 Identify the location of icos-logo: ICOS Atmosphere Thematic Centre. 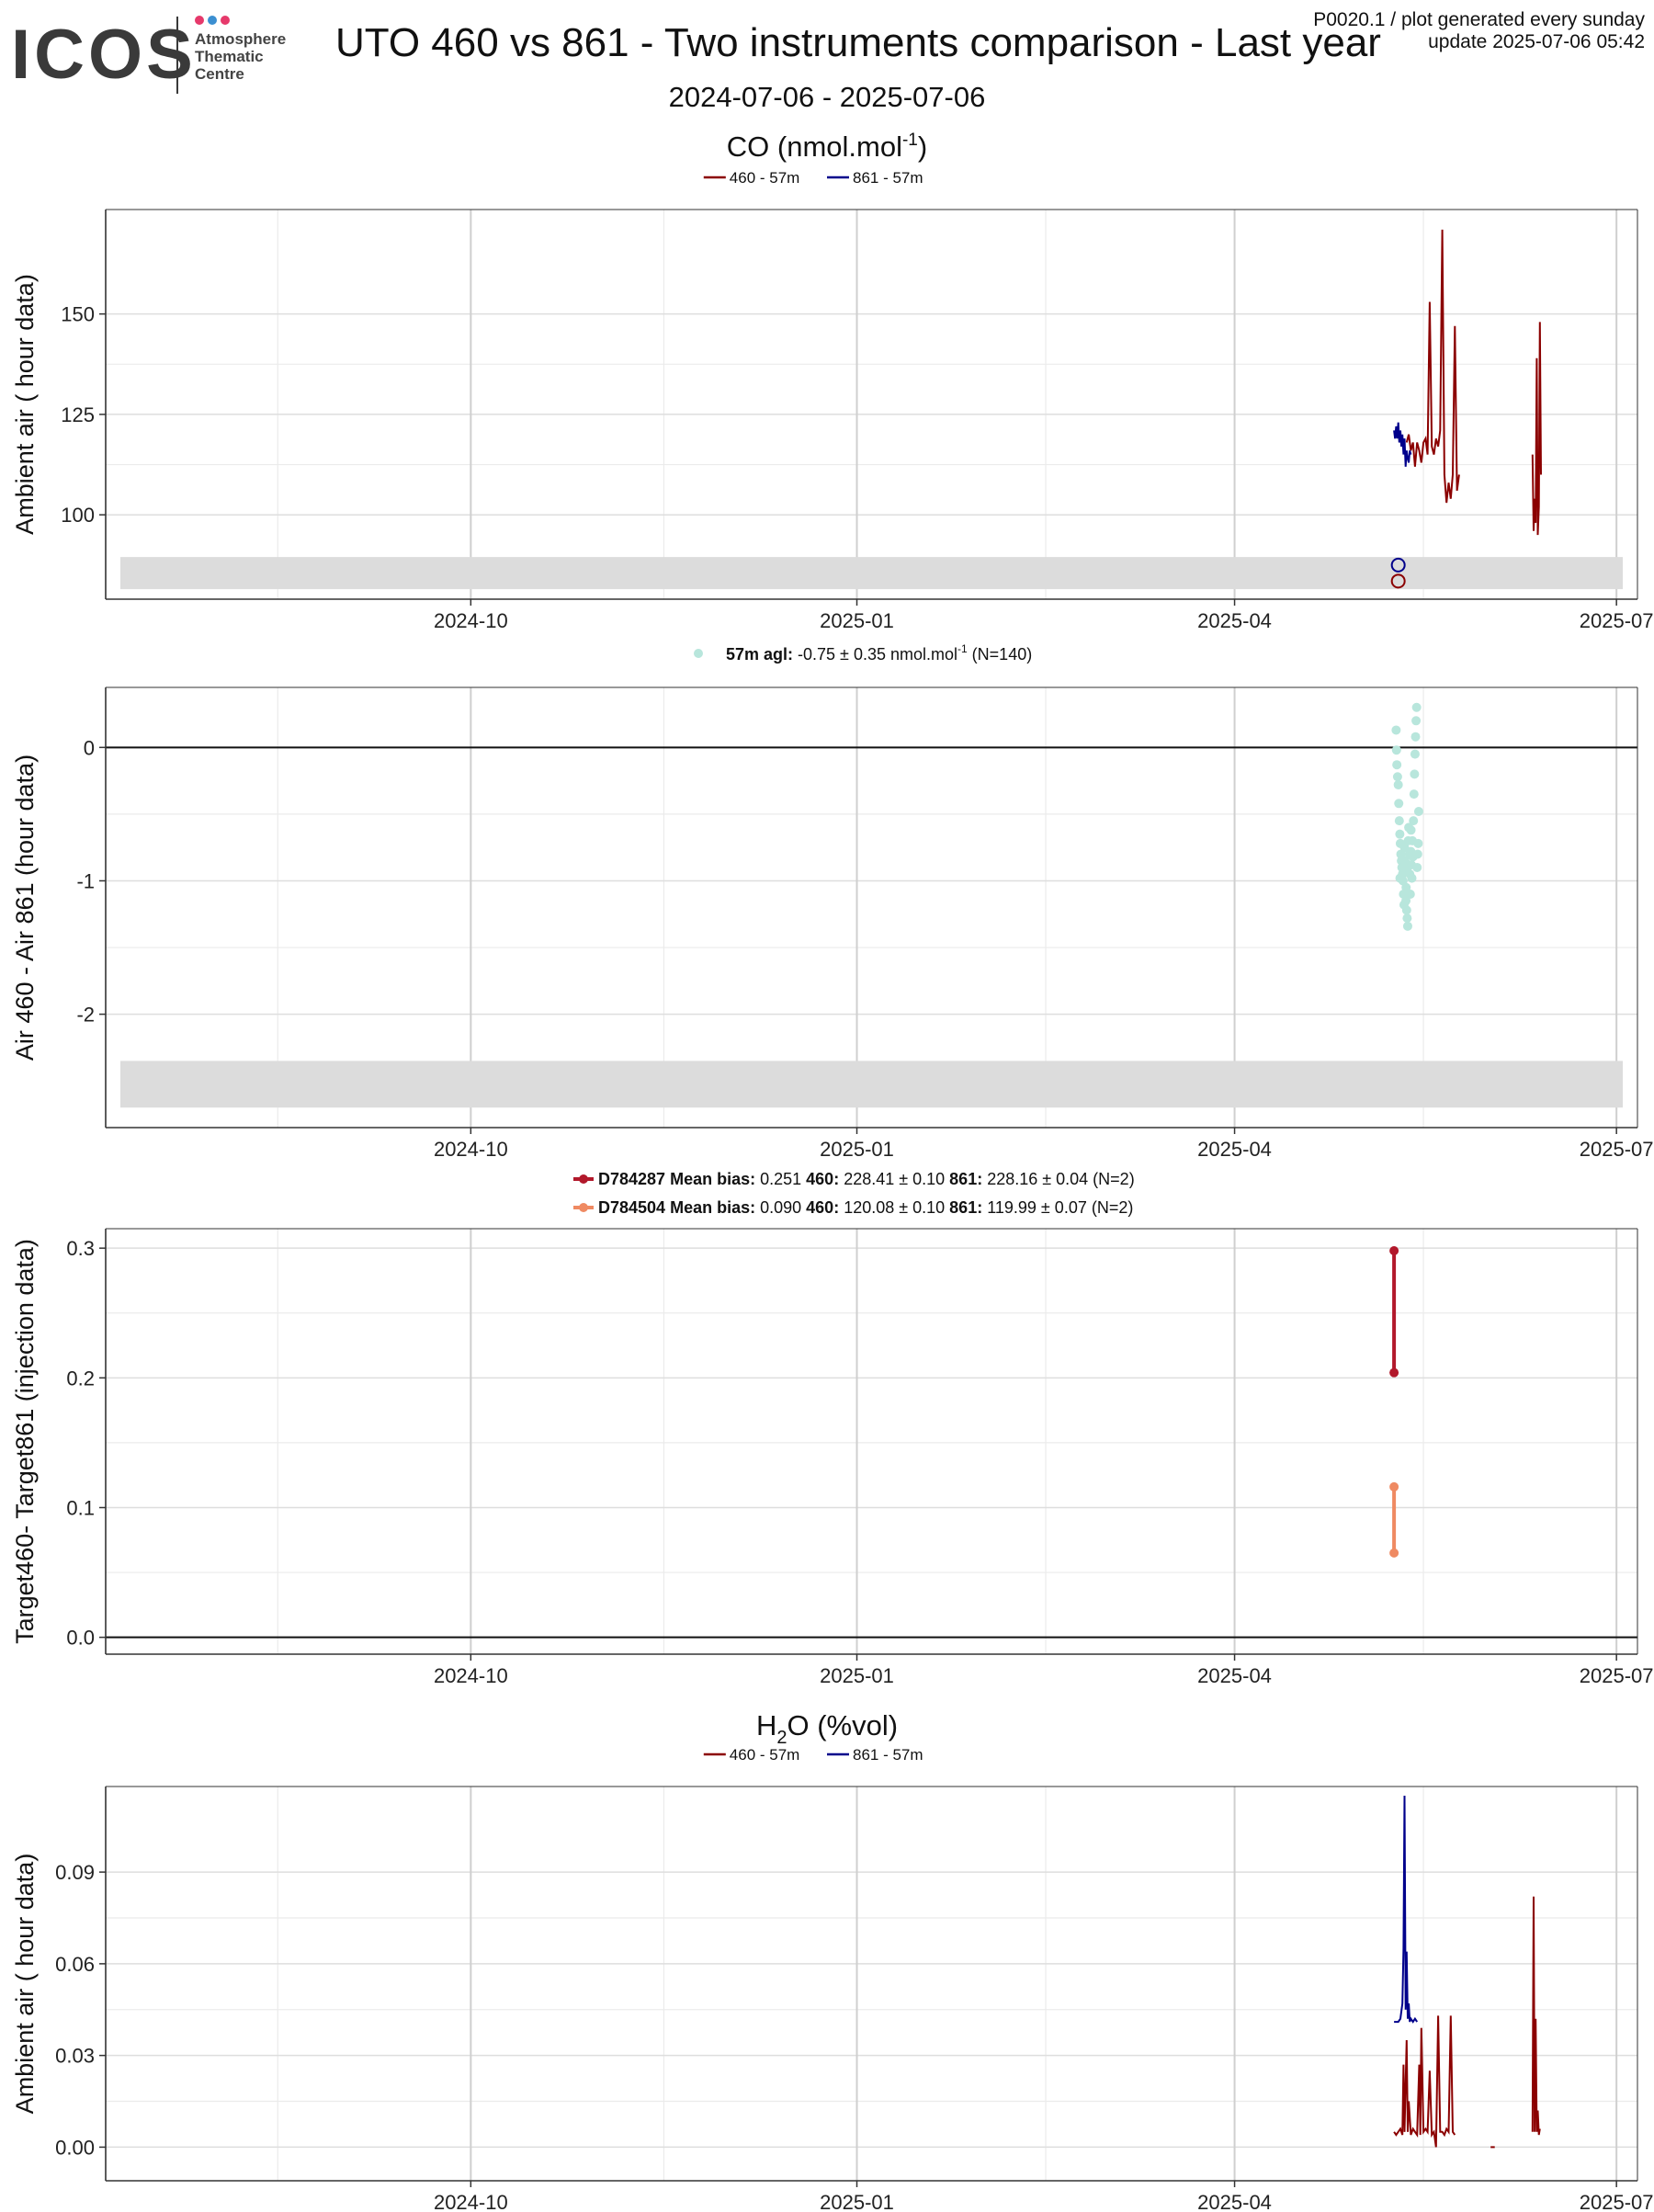
(148, 55).